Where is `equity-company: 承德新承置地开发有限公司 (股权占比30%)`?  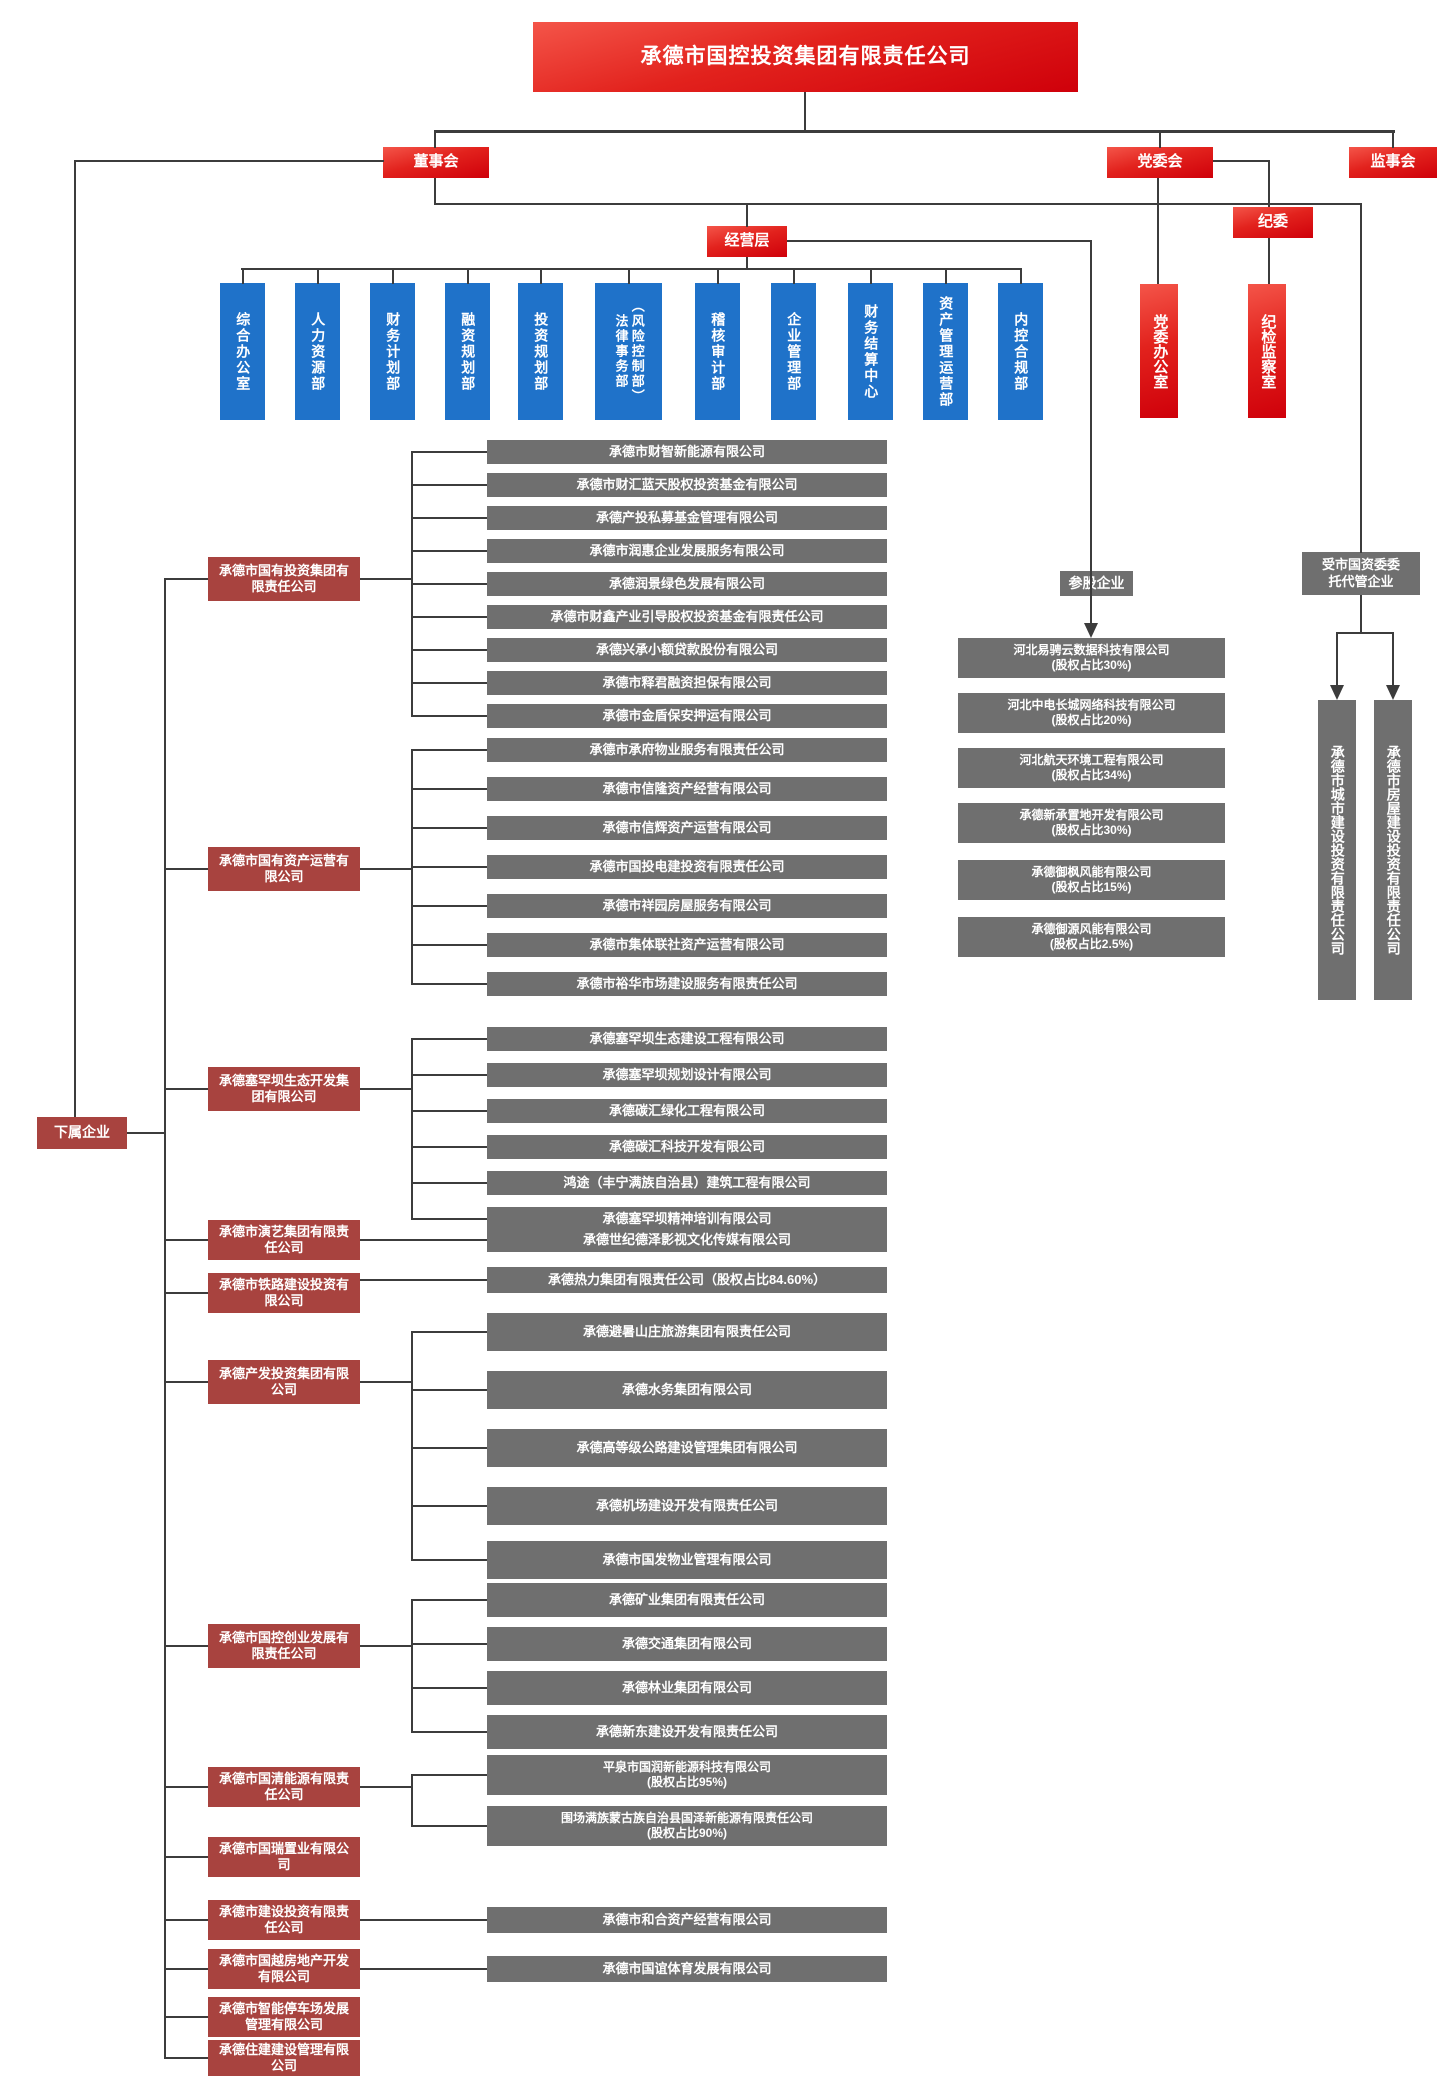 equity-company: 承德新承置地开发有限公司 (股权占比30%) is located at coordinates (1091, 823).